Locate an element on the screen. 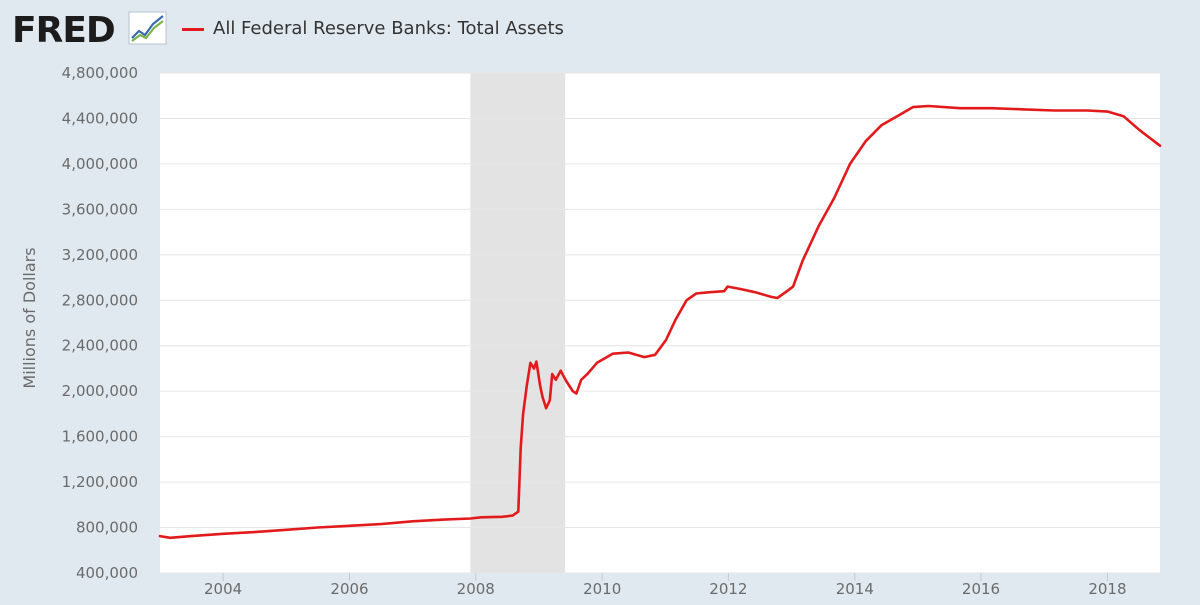  x-tick-label: 2008 is located at coordinates (476, 589).